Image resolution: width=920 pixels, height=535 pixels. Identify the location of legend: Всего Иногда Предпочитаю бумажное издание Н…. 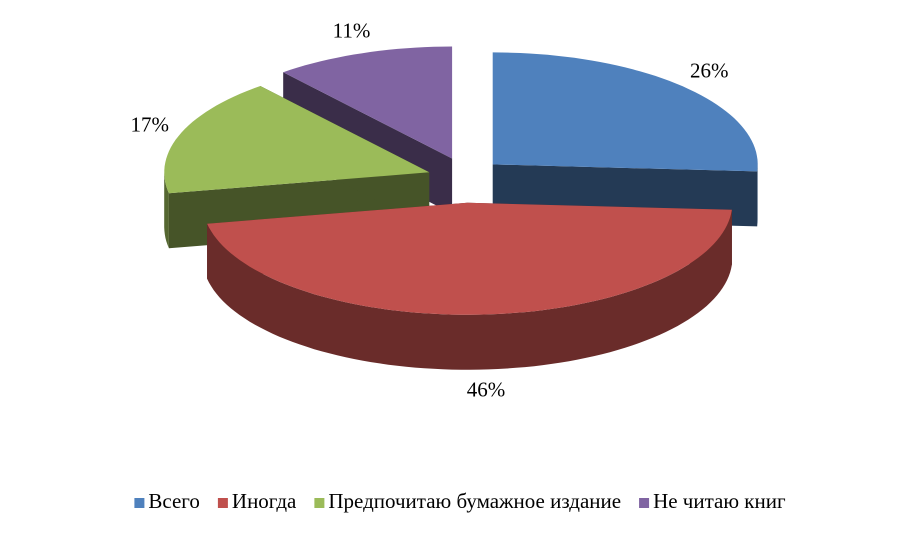
(460, 501).